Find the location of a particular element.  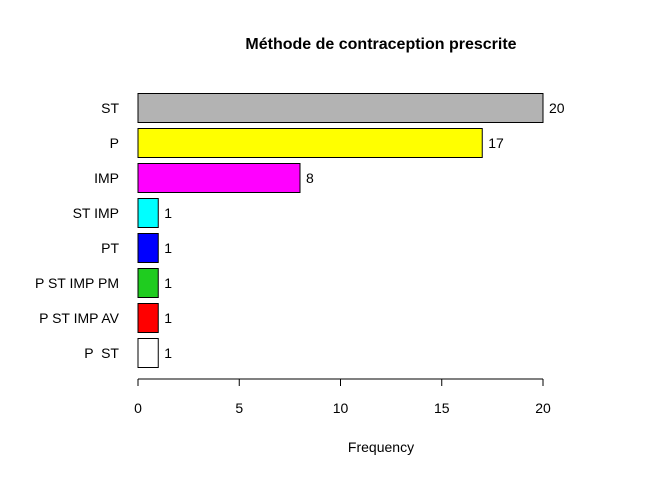

x-axis: 0 5 10 15 20 is located at coordinates (342, 397).